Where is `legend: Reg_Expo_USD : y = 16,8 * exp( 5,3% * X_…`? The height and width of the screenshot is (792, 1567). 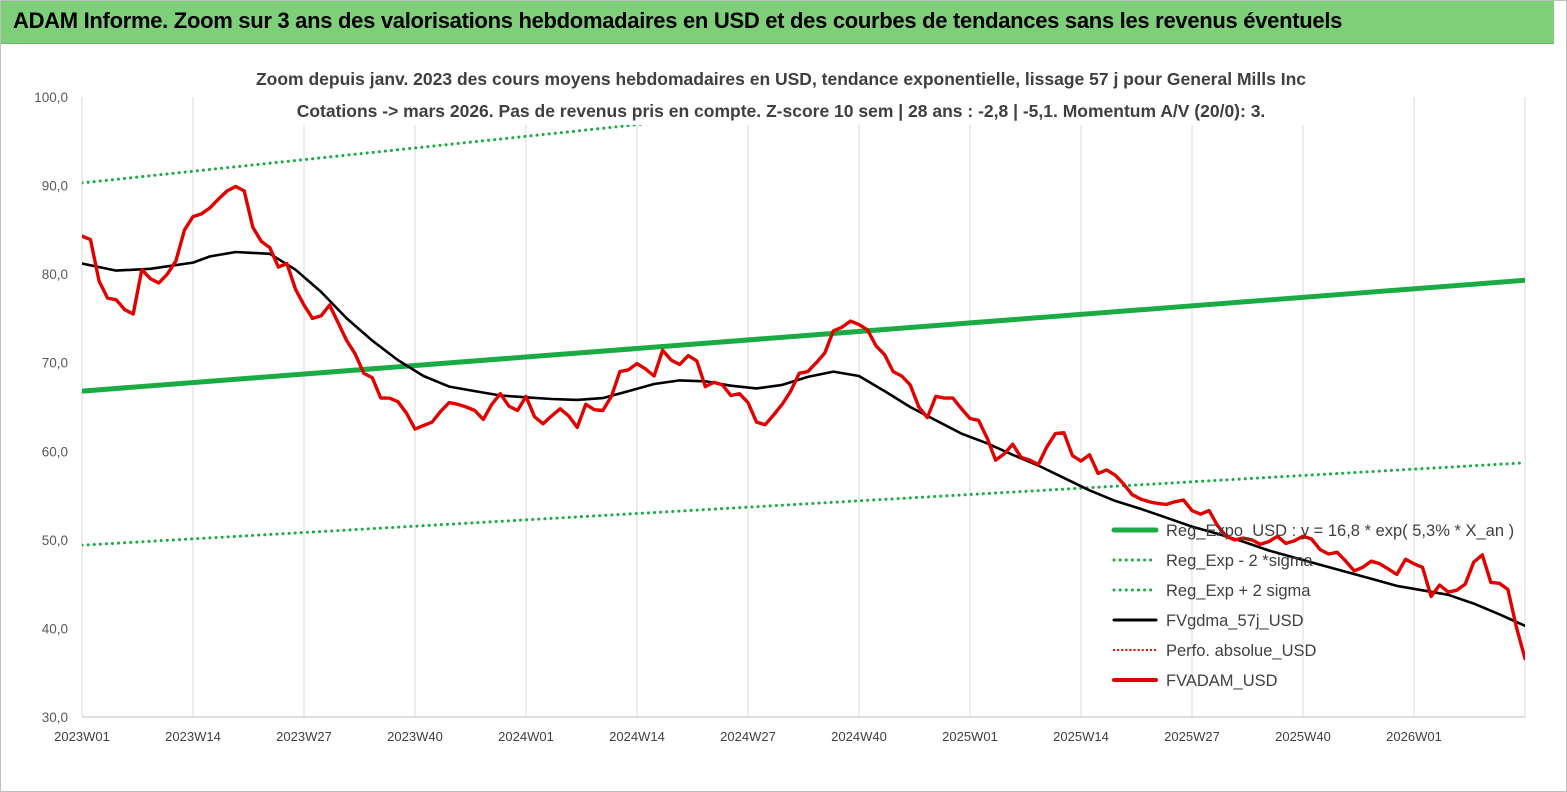
legend: Reg_Expo_USD : y = 16,8 * exp( 5,3% * X_… is located at coordinates (1312, 606).